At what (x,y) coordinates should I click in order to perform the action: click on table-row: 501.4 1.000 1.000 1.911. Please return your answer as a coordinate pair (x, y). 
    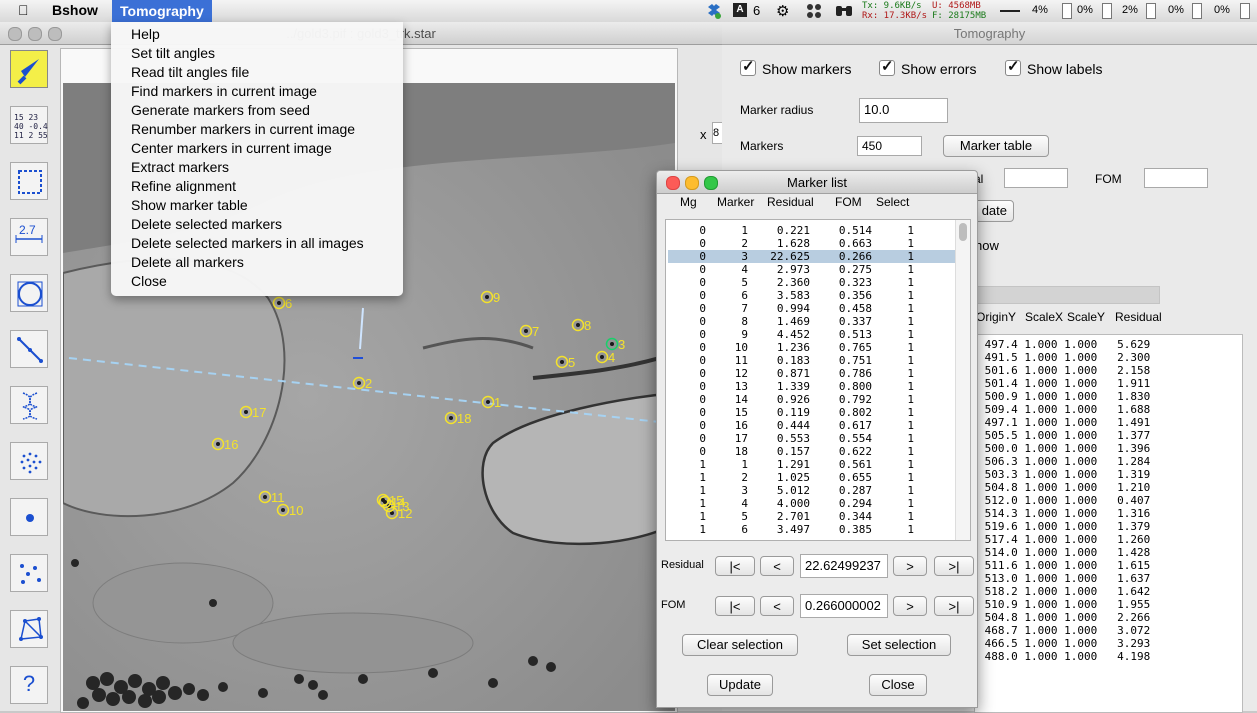
    Looking at the image, I should click on (1064, 383).